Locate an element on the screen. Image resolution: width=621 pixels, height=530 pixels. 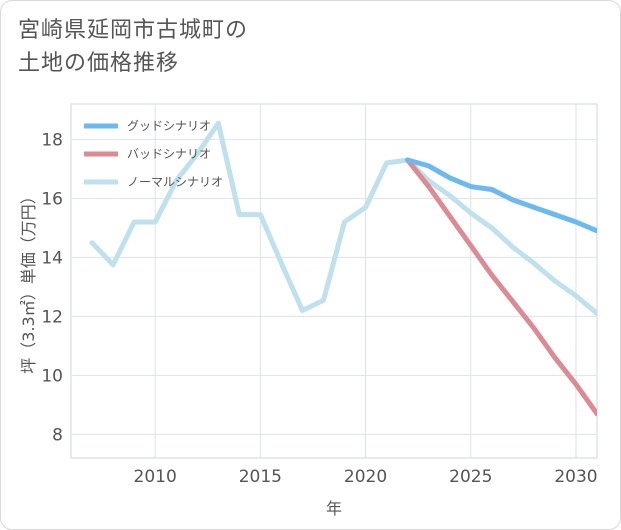
x-tick-label-2010: 2010 is located at coordinates (155, 477).